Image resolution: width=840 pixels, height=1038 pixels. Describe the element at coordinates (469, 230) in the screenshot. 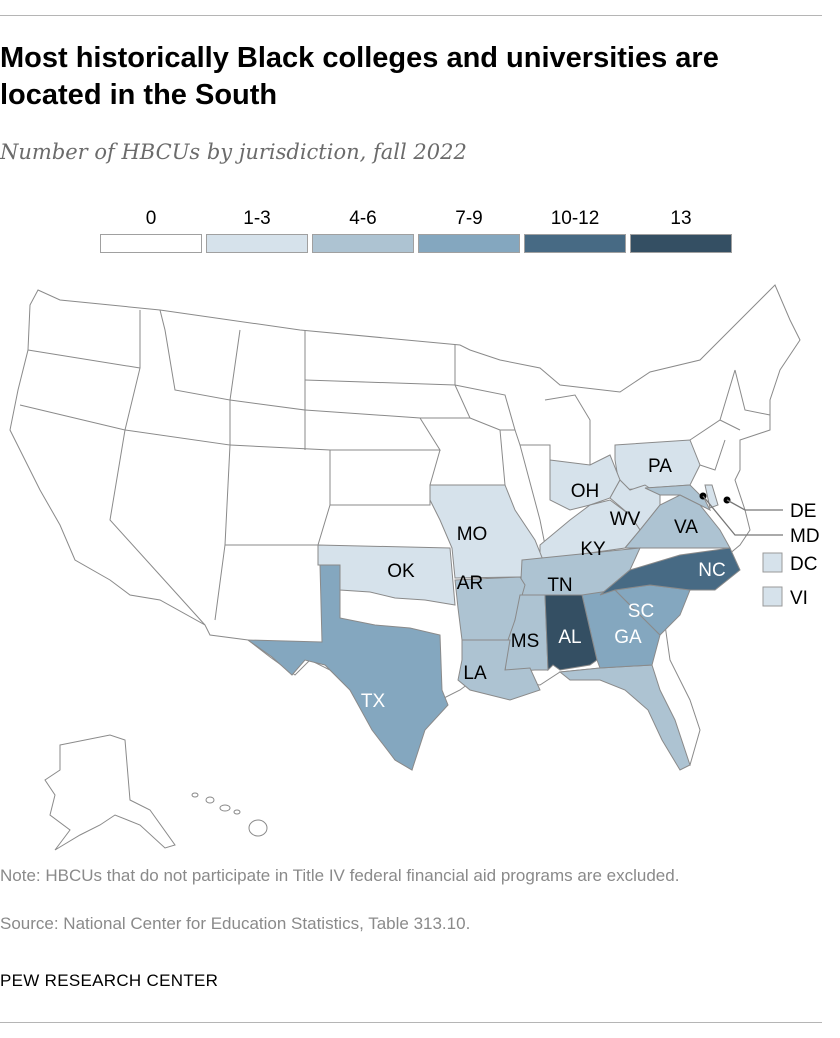

I see `legend-item: 7-9` at that location.